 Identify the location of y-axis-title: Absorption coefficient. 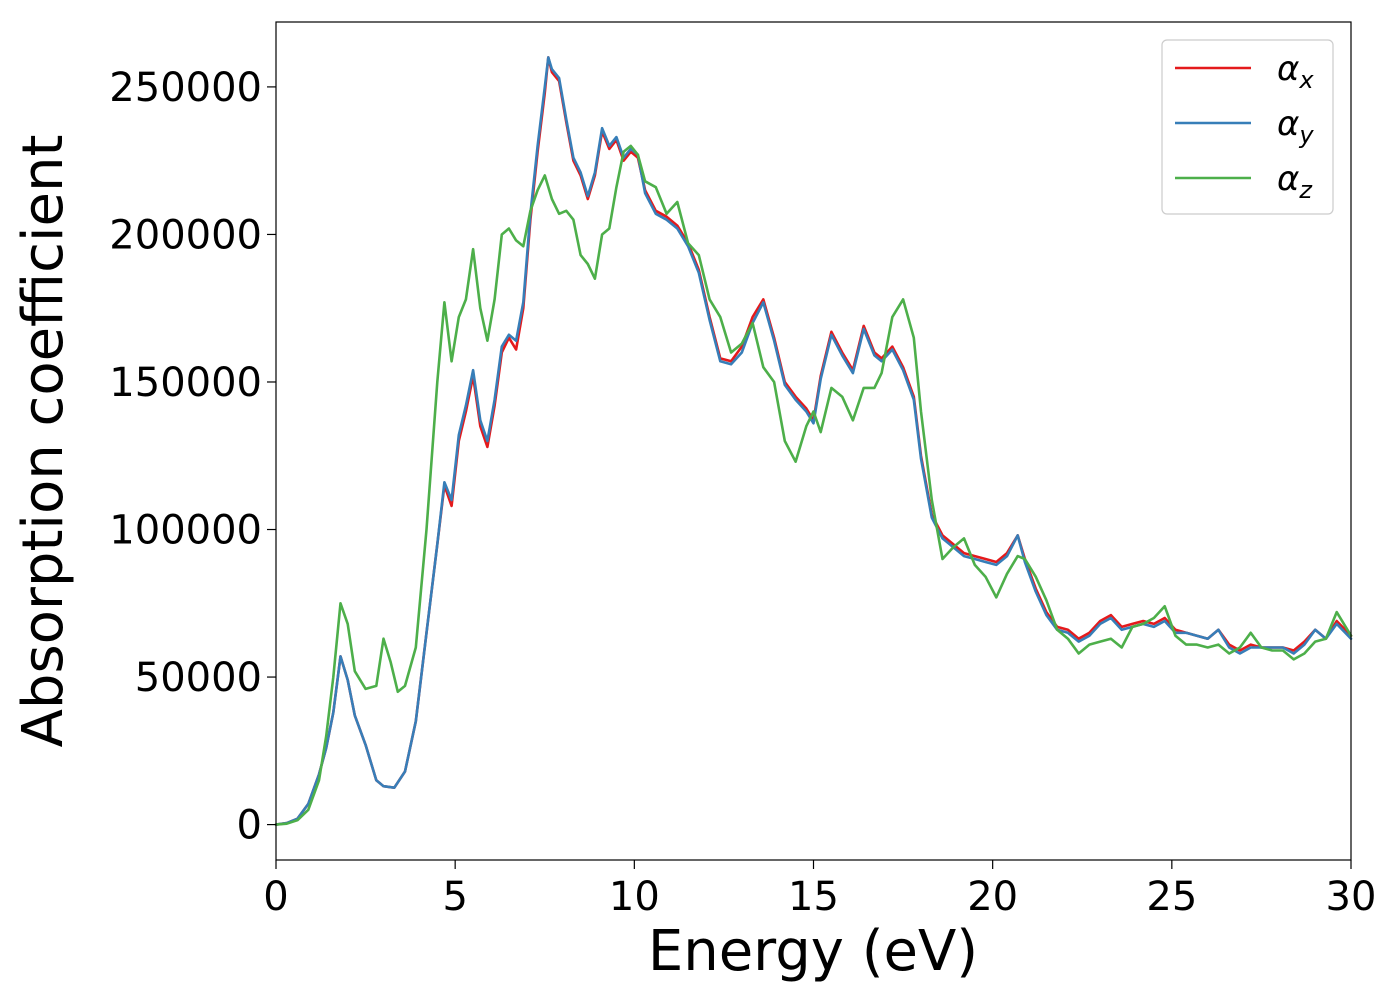
(43, 441).